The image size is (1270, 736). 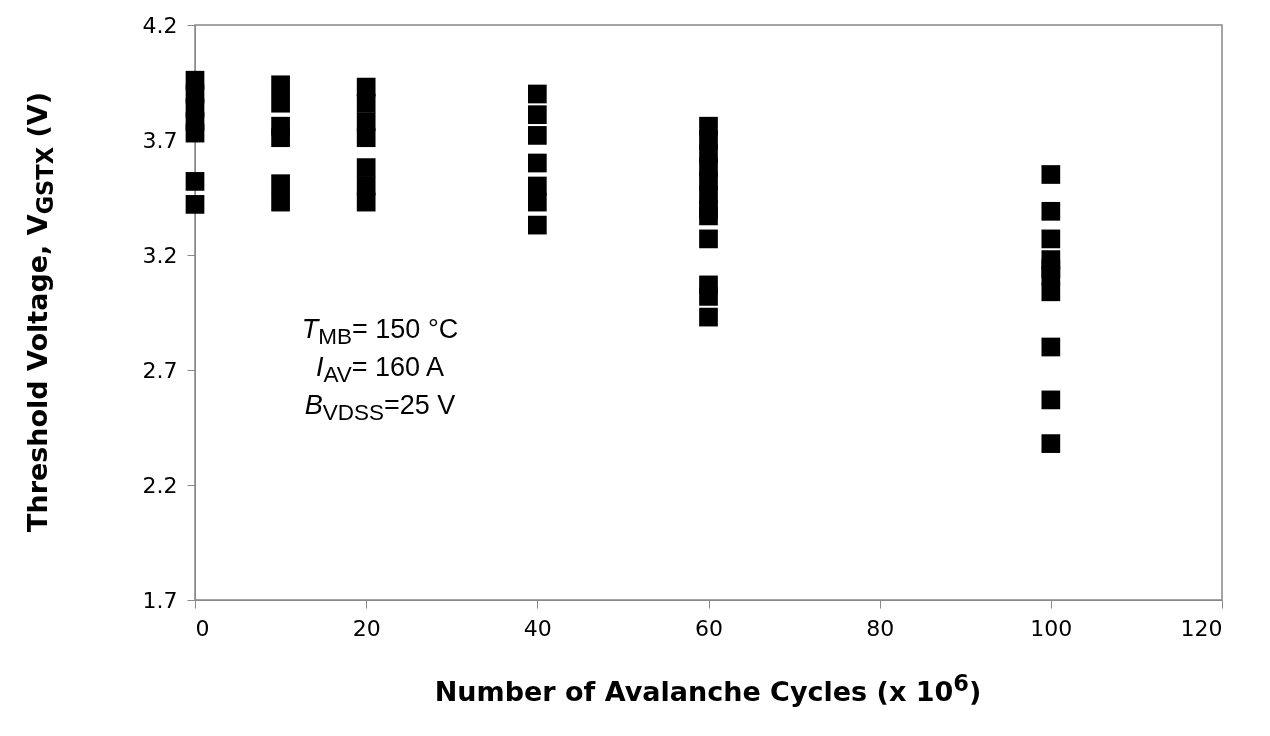 I want to click on x-tick-label: 60, so click(x=709, y=628).